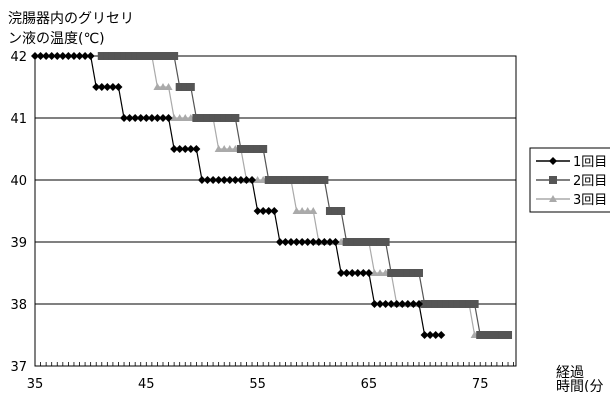 This screenshot has width=610, height=396. Describe the element at coordinates (369, 384) in the screenshot. I see `x-tick-label-65: 65` at that location.